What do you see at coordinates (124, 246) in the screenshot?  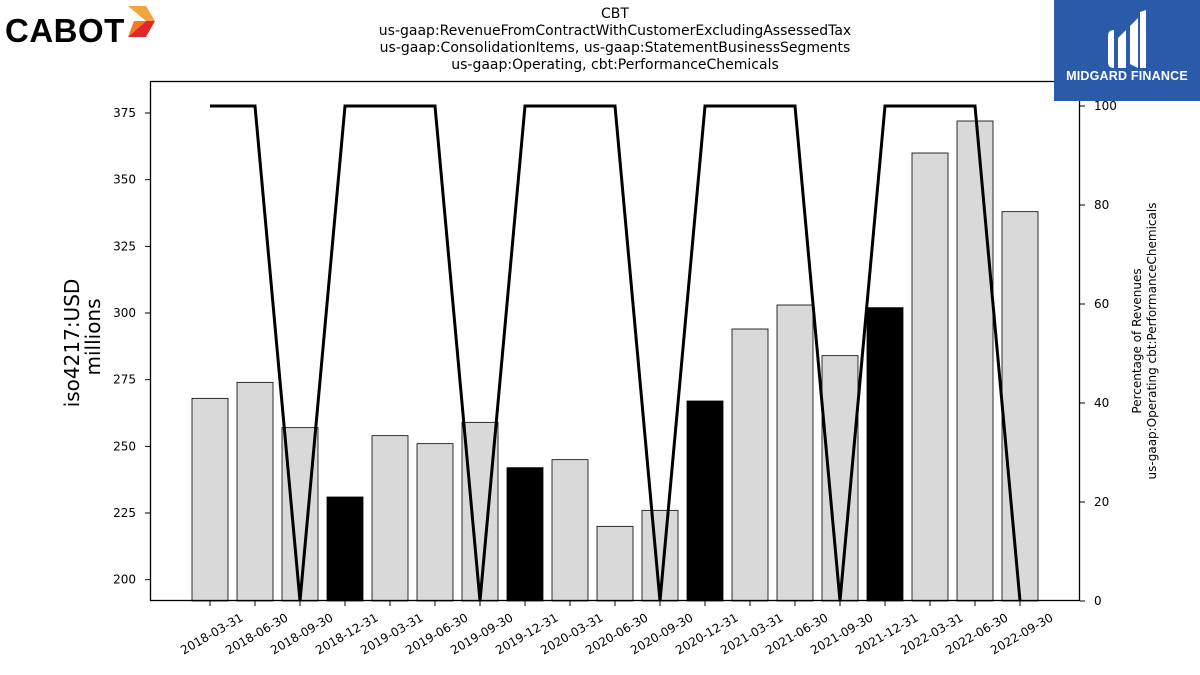 I see `left-y-tick-label: 325` at bounding box center [124, 246].